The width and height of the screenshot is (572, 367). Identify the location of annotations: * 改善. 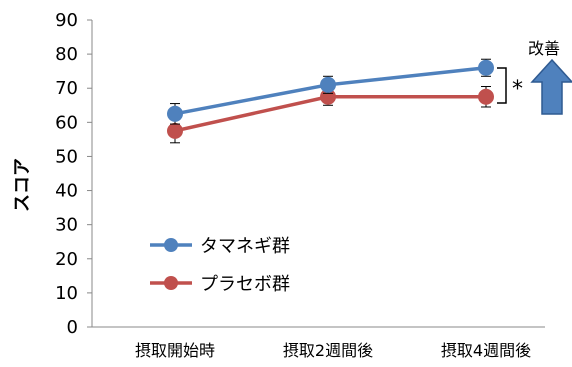
(534, 77).